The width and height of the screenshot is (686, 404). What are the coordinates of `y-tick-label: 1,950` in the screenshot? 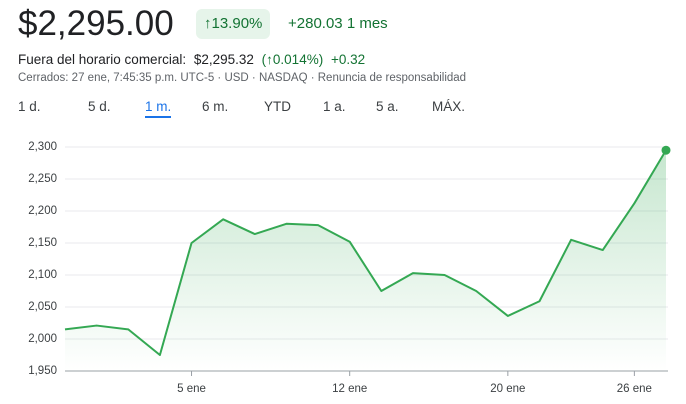 It's located at (42, 371).